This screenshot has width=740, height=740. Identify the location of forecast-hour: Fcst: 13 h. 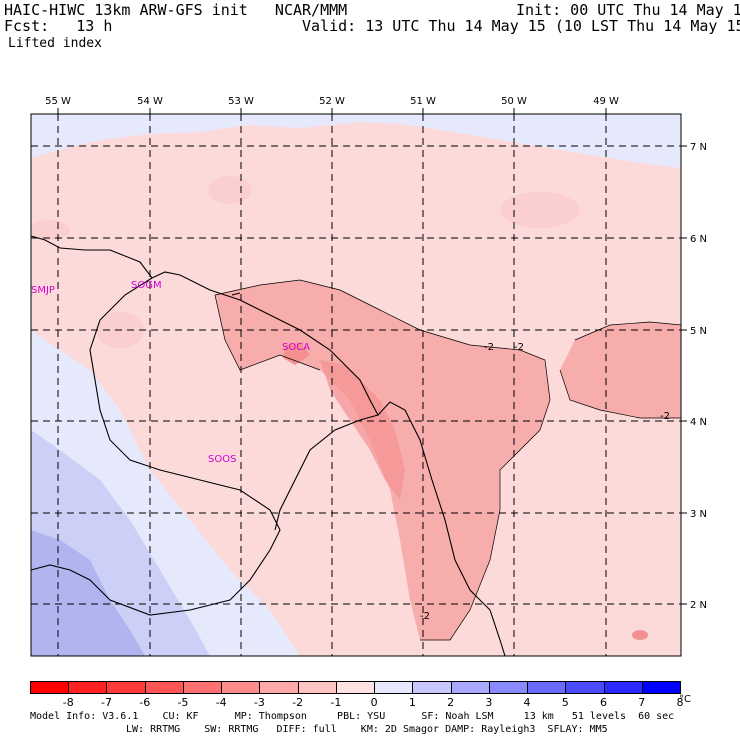
(58, 26).